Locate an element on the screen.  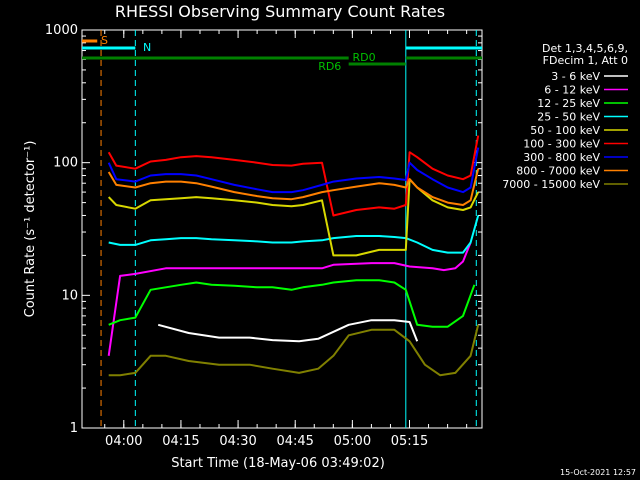
footer-timestamp: 15-Oct-2021 12:57 is located at coordinates (598, 472).